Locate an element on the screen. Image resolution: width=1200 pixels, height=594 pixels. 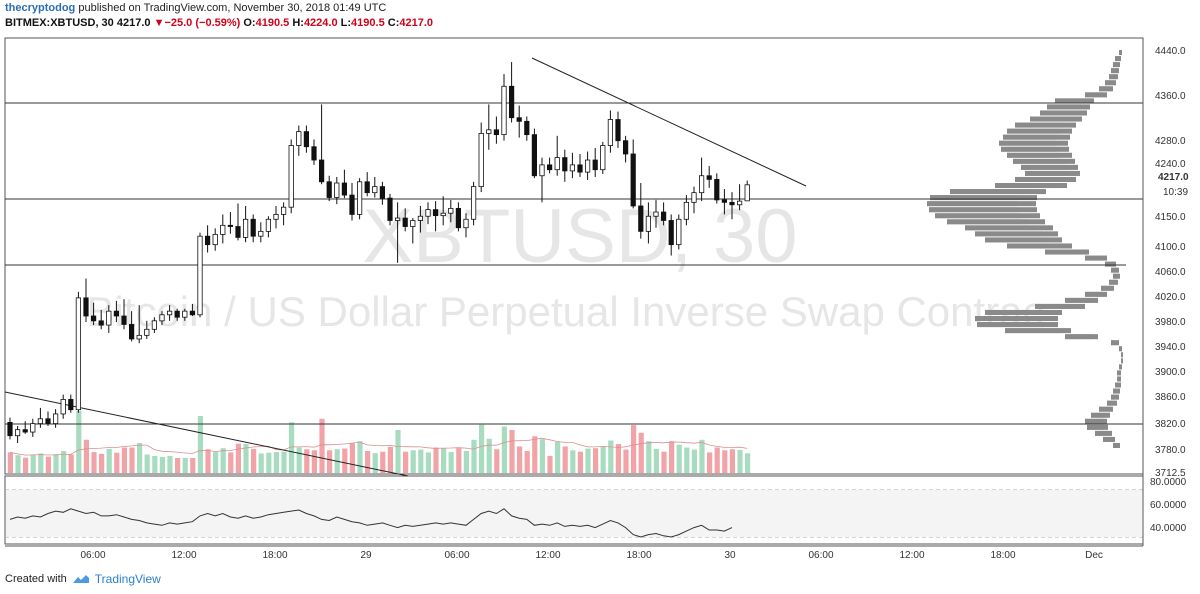
tradingview-brand-link: TradingView is located at coordinates (127, 579).